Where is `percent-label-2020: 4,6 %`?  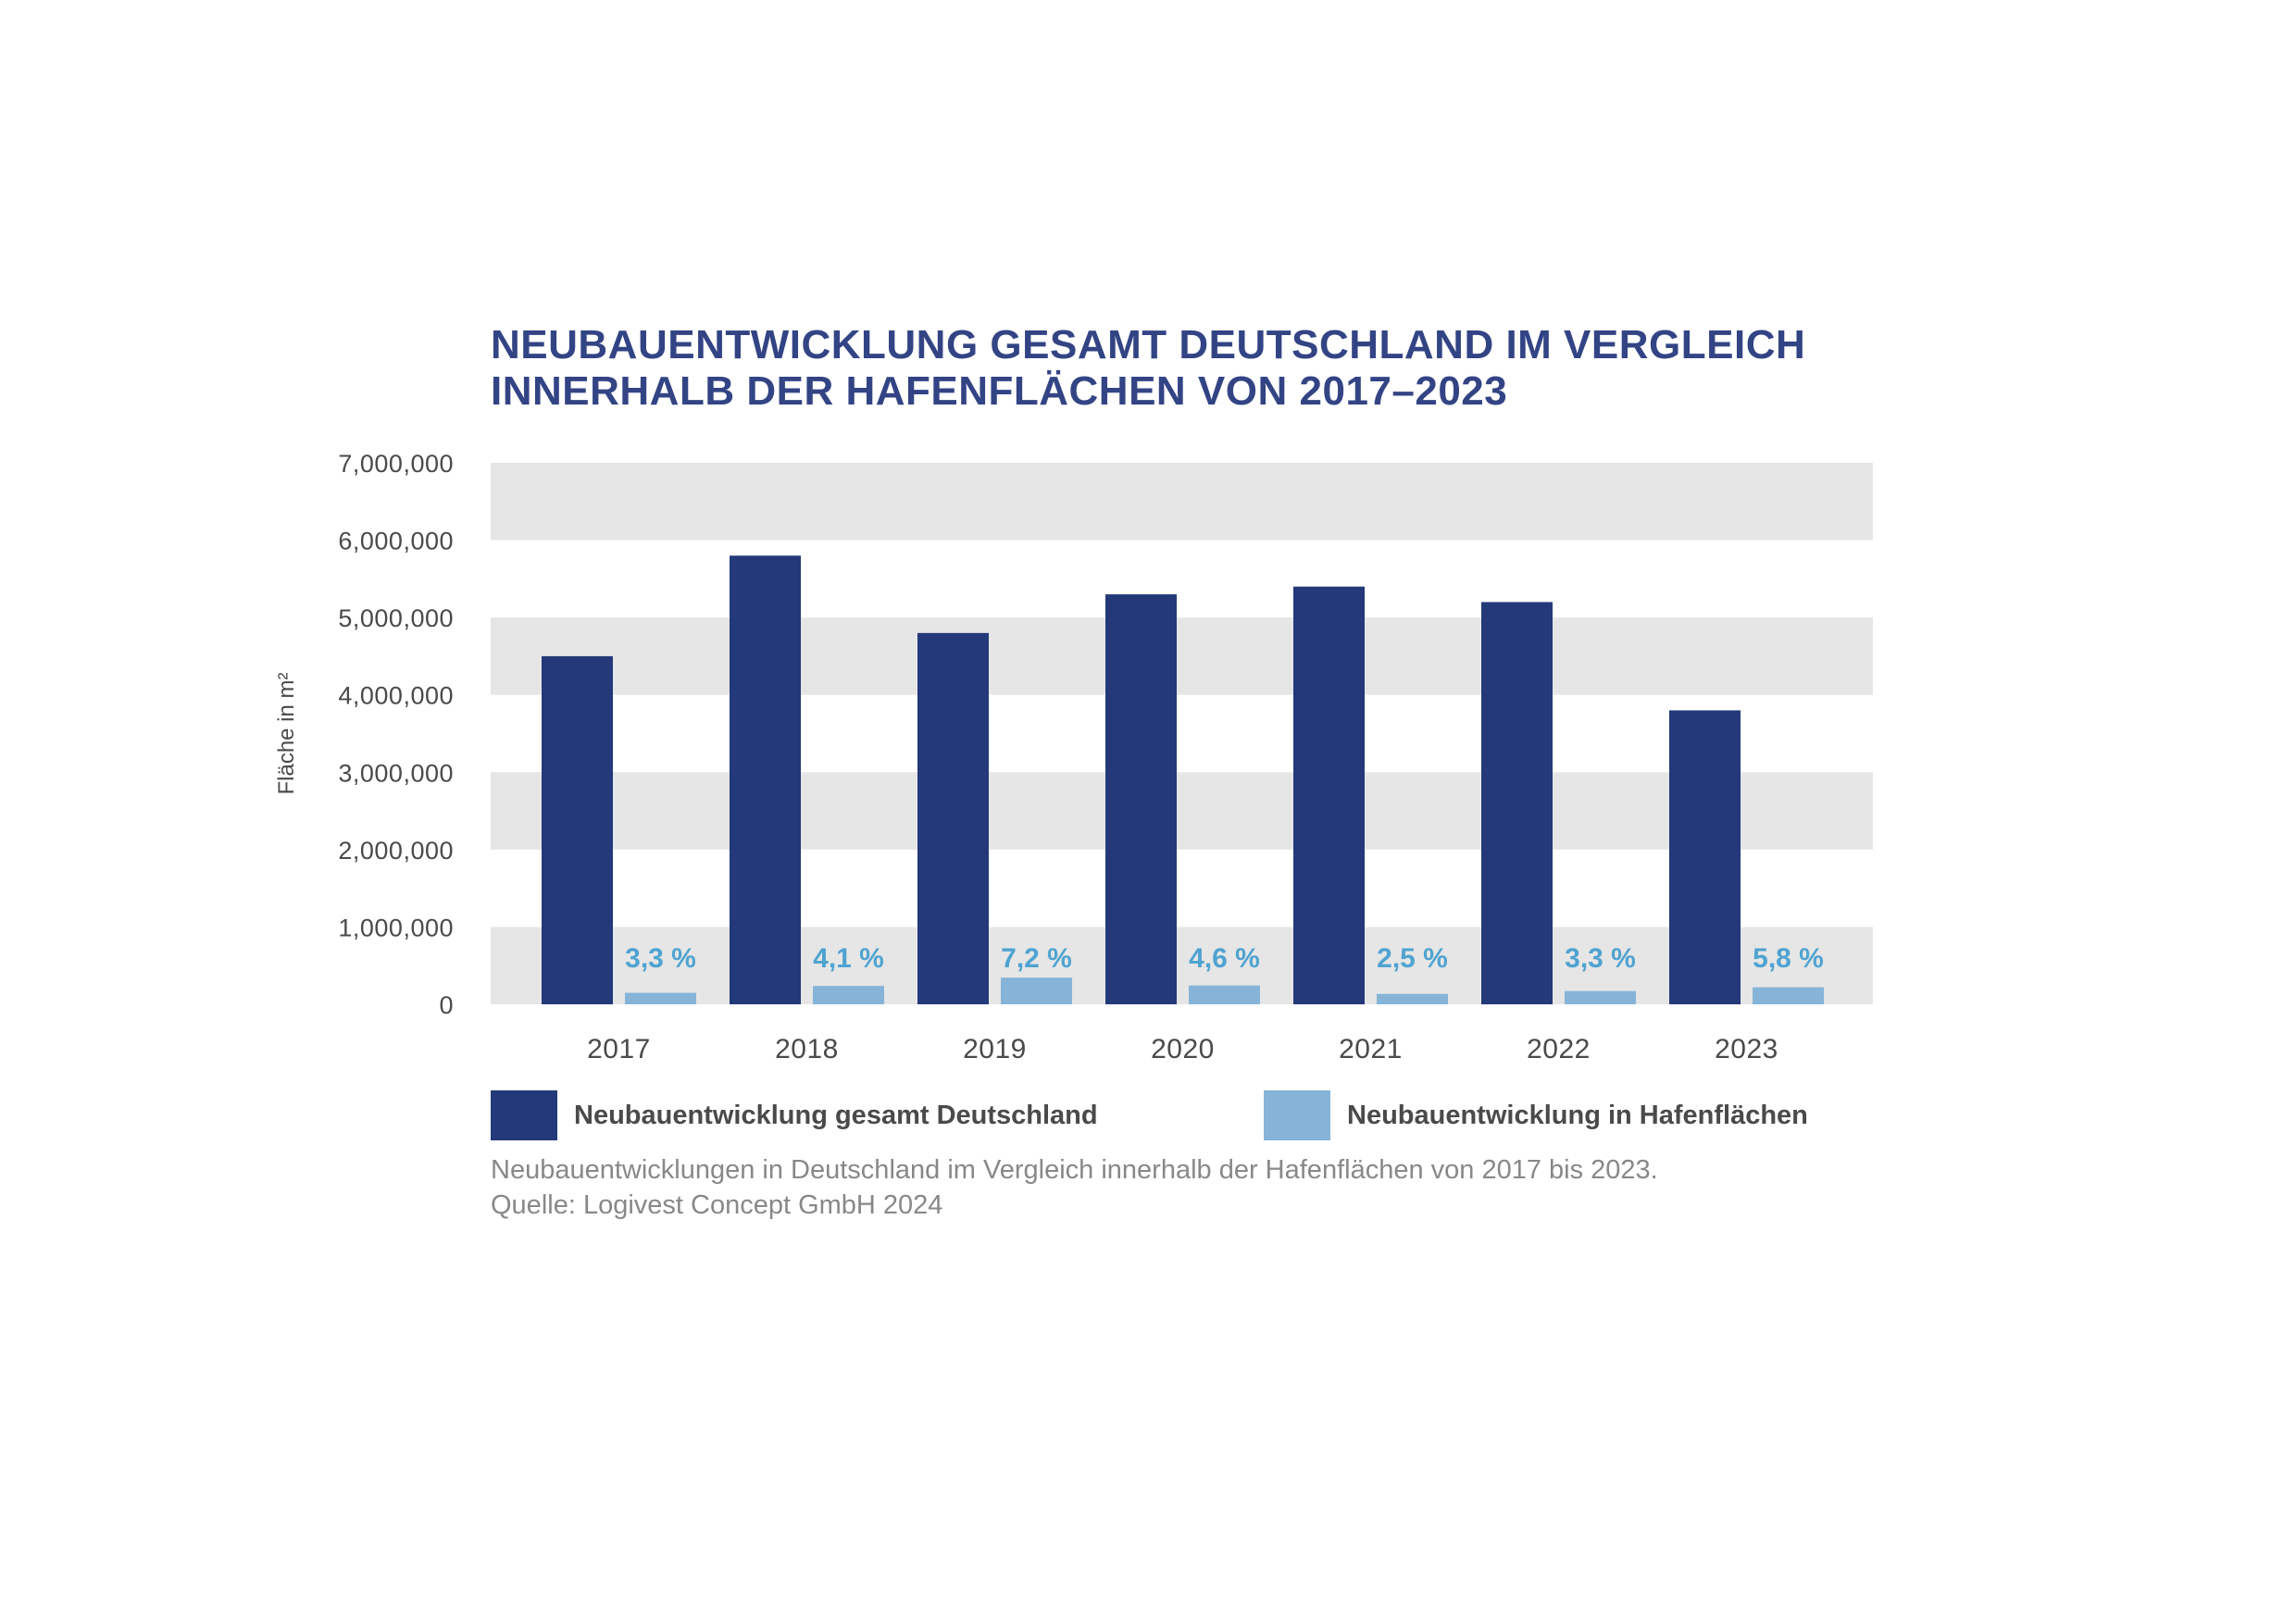 percent-label-2020: 4,6 % is located at coordinates (1224, 958).